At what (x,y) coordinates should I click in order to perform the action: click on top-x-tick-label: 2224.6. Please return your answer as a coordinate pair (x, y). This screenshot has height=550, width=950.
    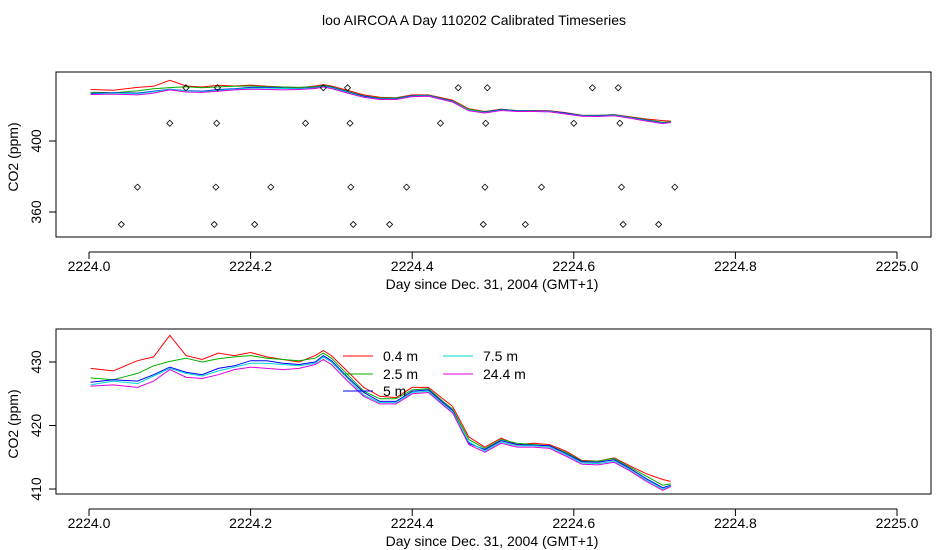
    Looking at the image, I should click on (573, 266).